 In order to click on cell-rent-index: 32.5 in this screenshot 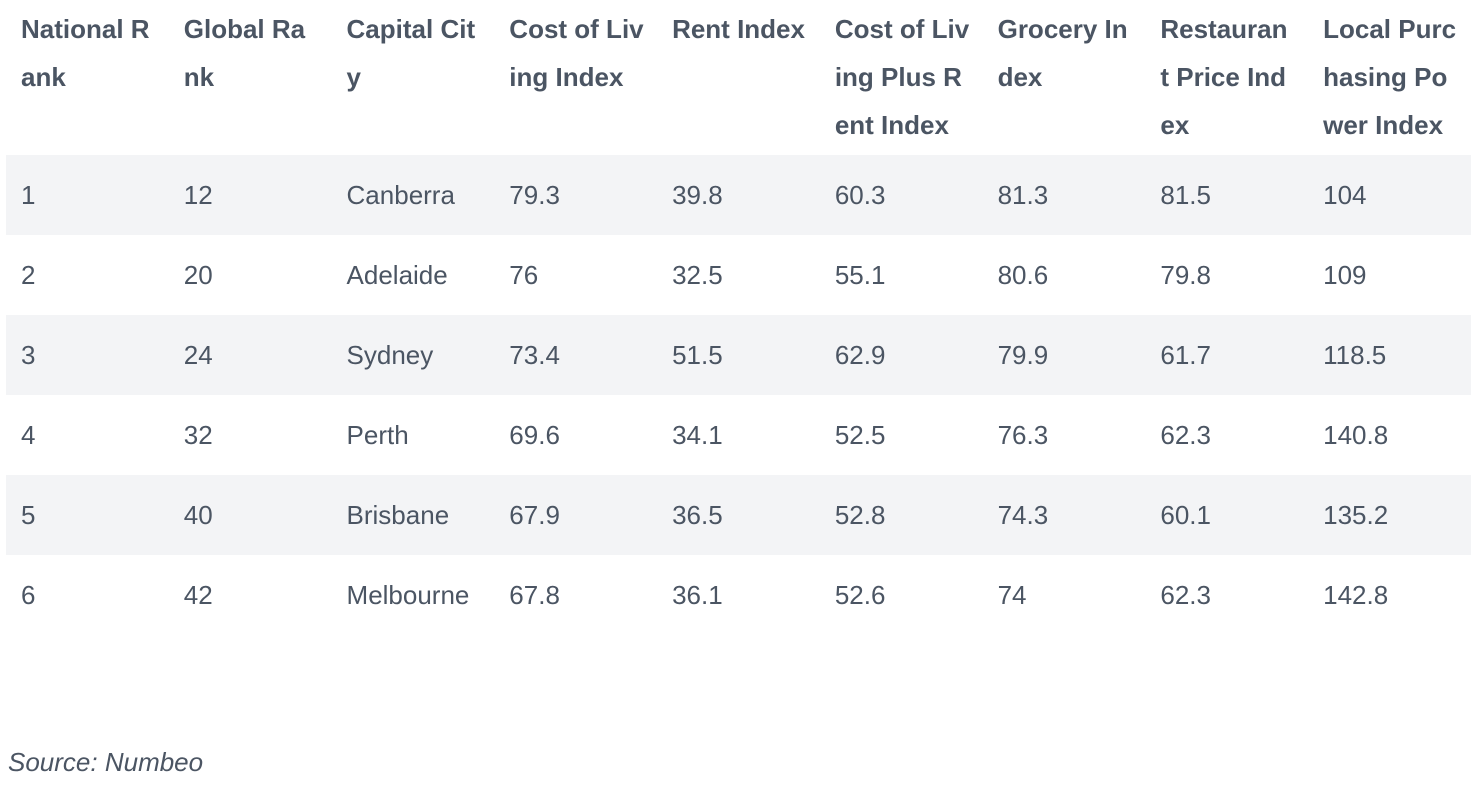, I will do `click(738, 275)`.